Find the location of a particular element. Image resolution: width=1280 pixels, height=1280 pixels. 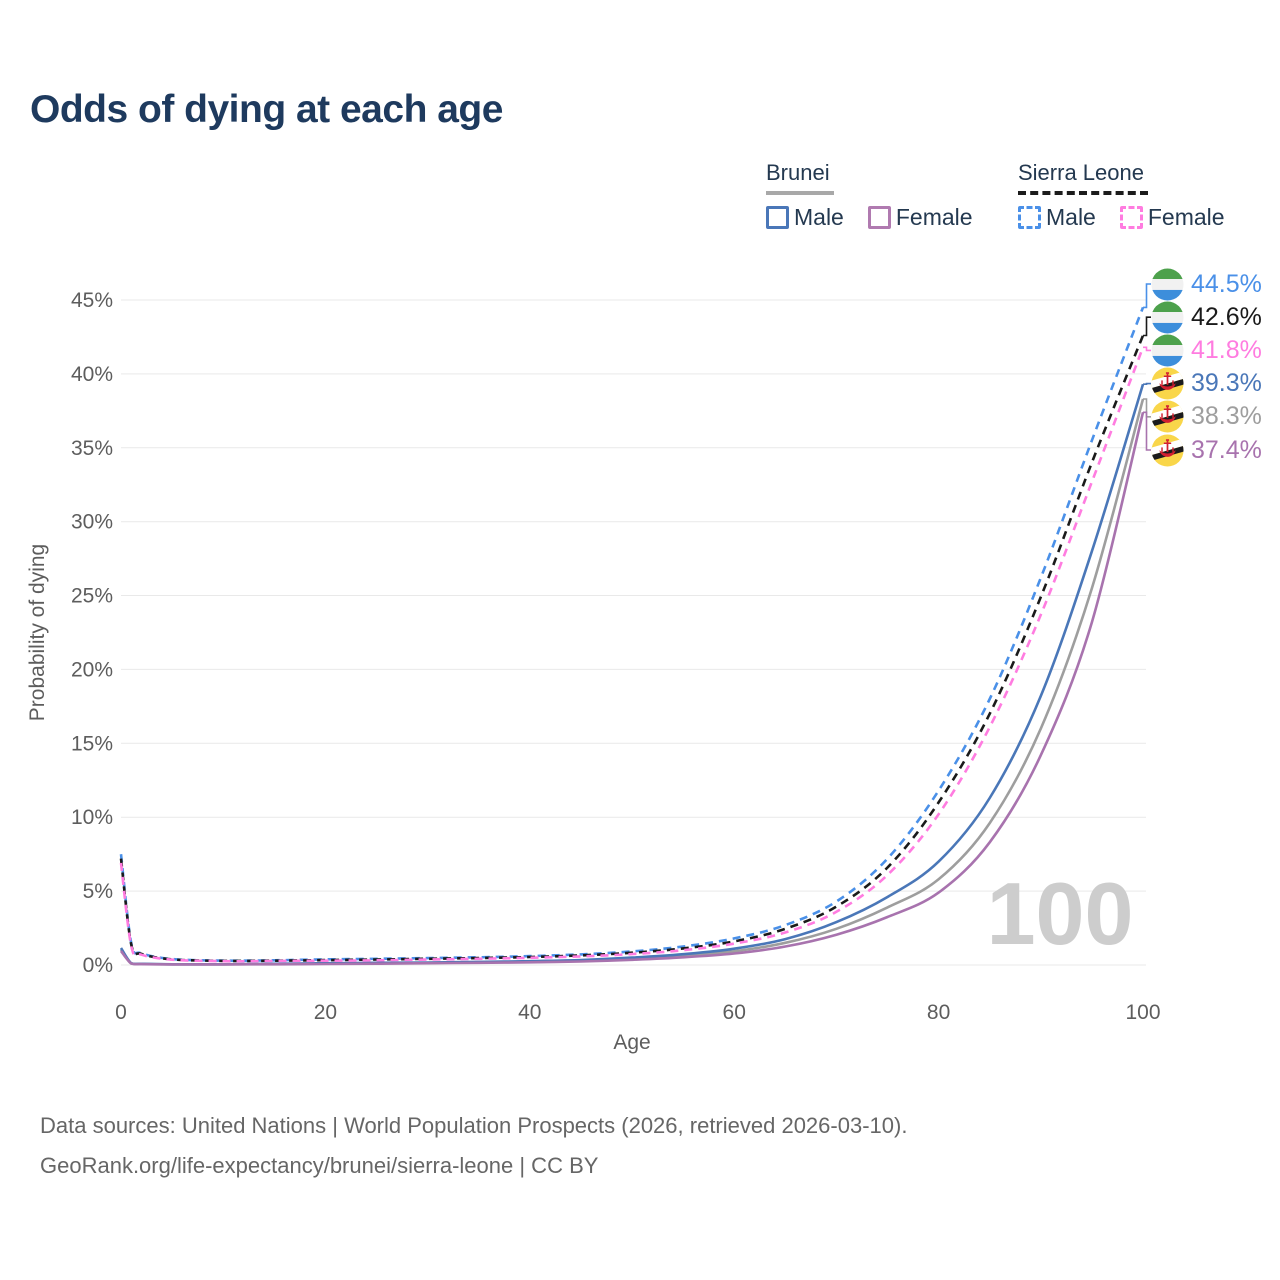

x-tick-label: 60 is located at coordinates (734, 1012).